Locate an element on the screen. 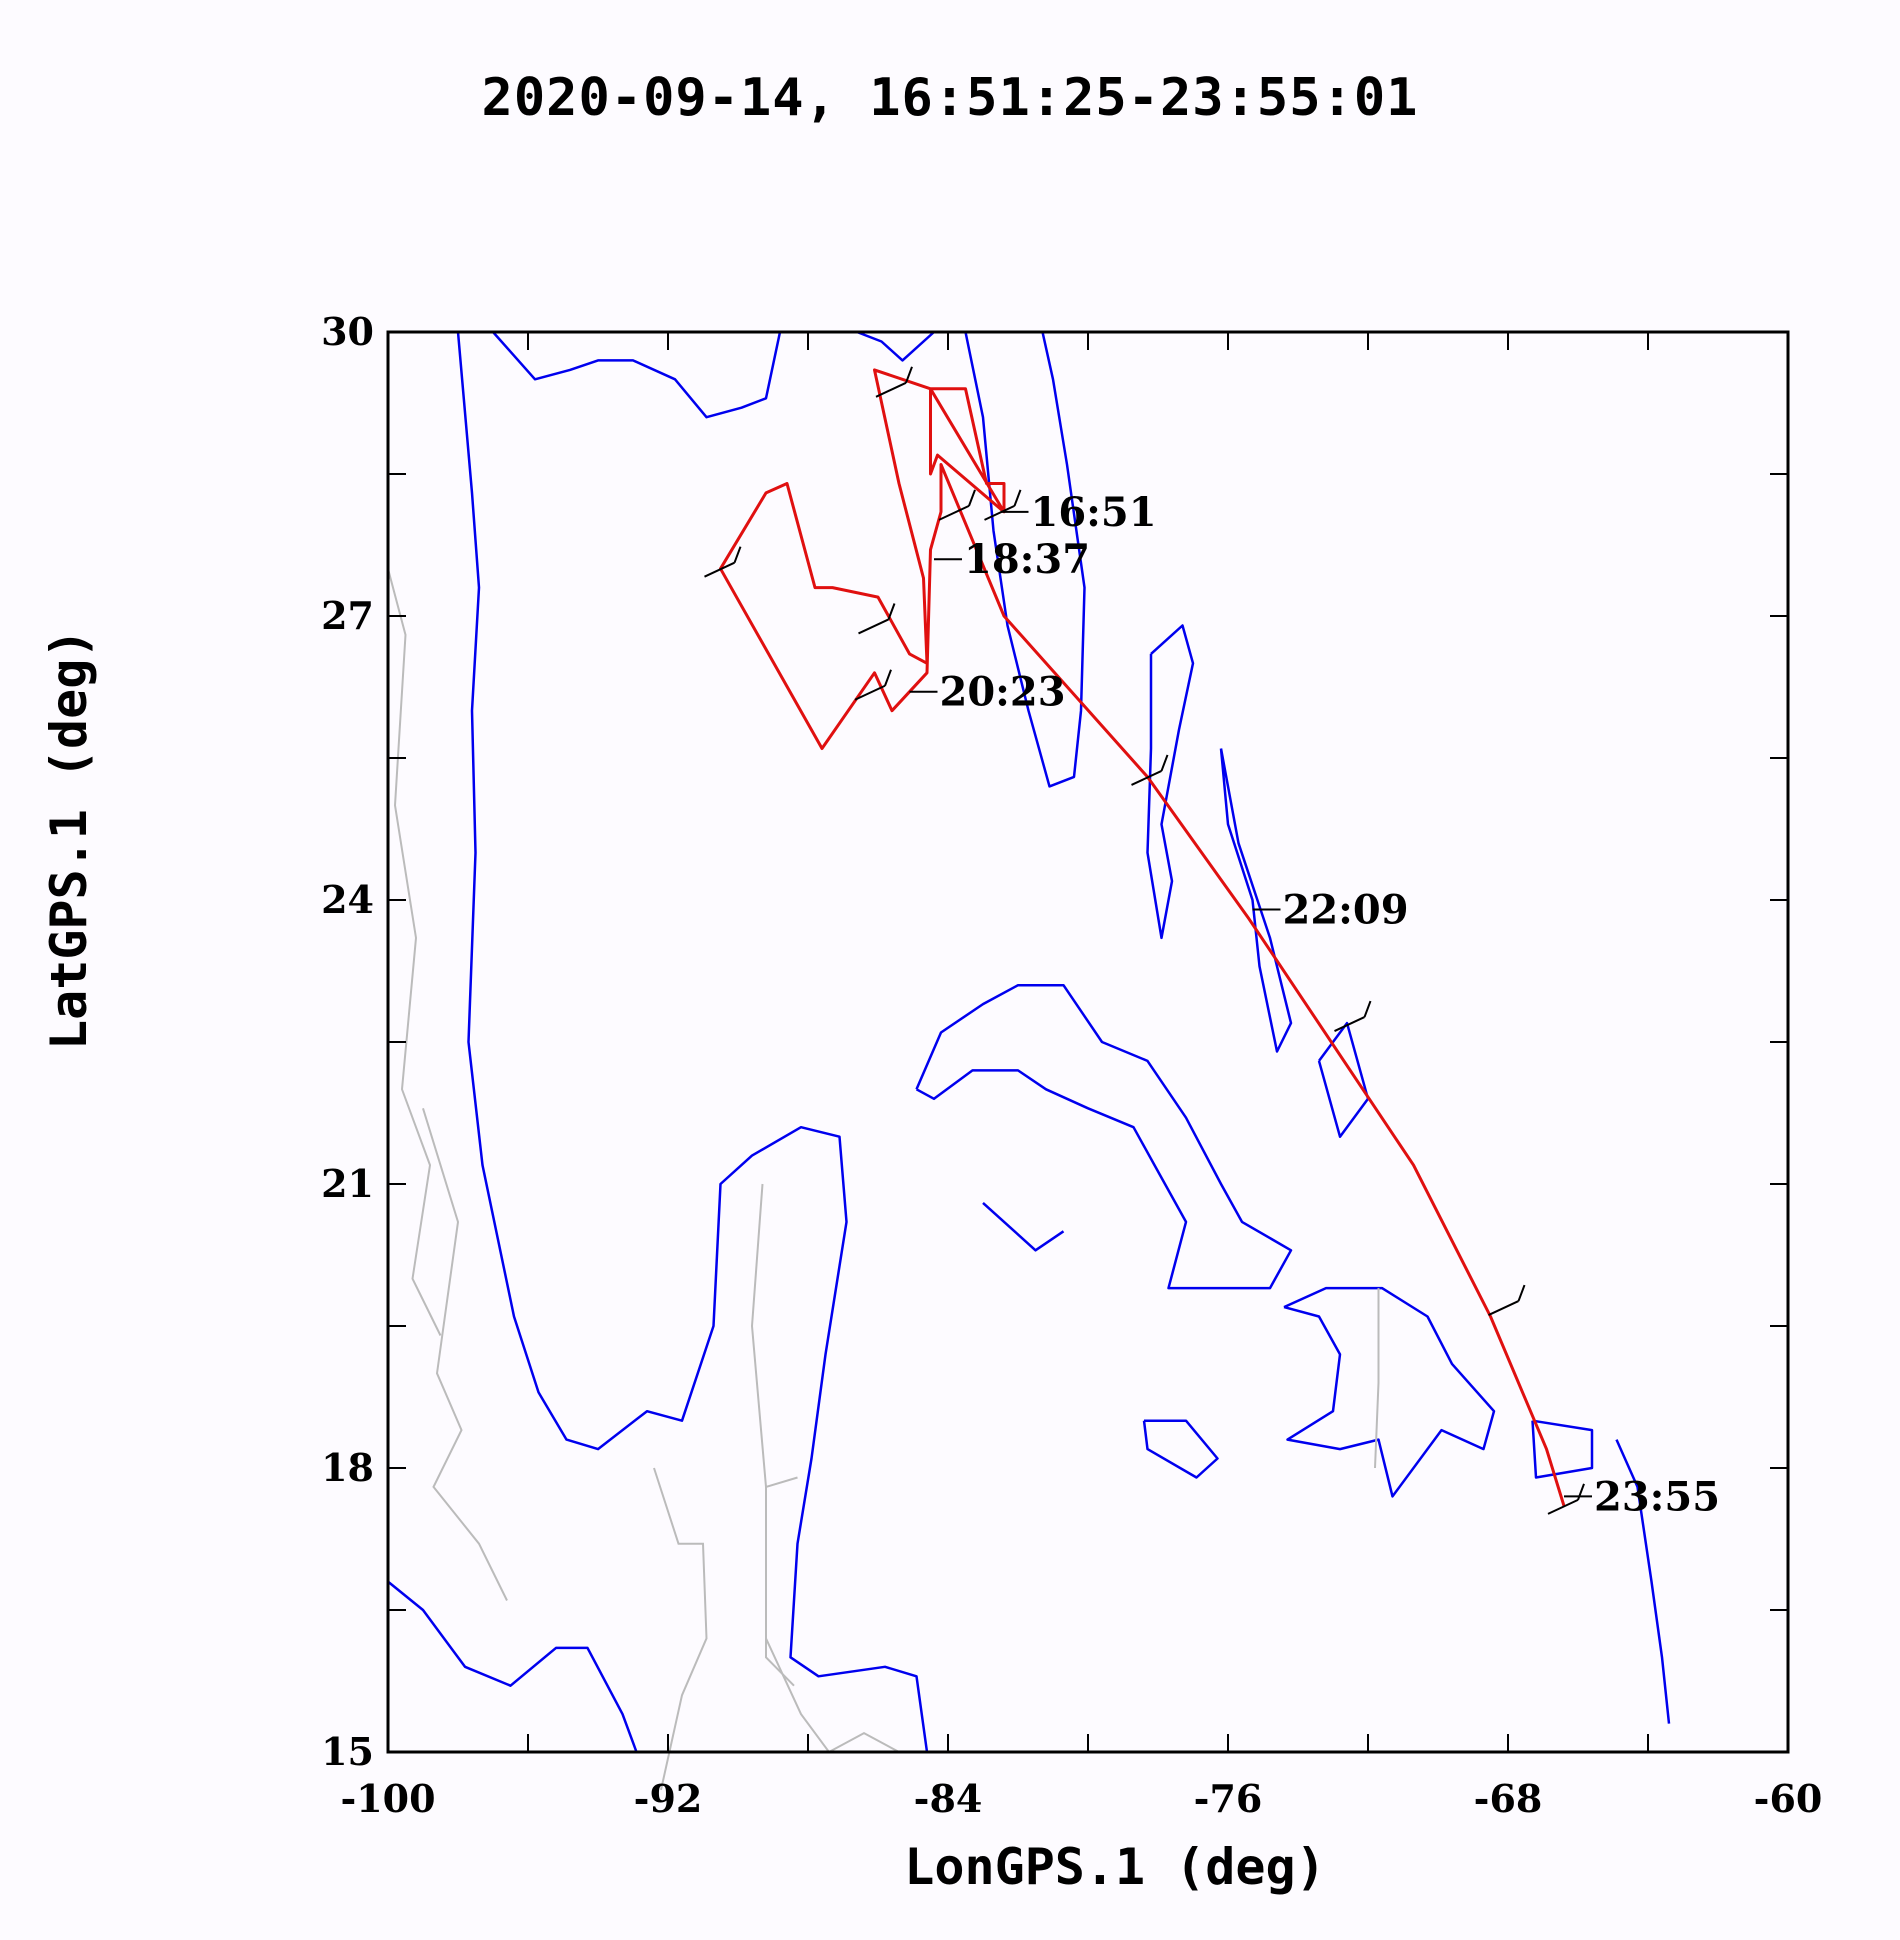 Image resolution: width=1900 pixels, height=1940 pixels. time-label: 22:09 is located at coordinates (1330, 909).